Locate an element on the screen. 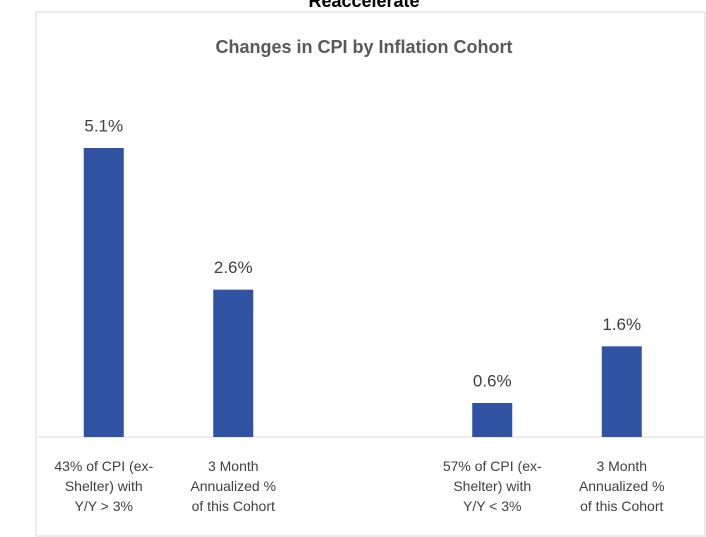 Image resolution: width=706 pixels, height=537 pixels. chart-title: Changes in CPI by Inflation Cohort is located at coordinates (364, 47).